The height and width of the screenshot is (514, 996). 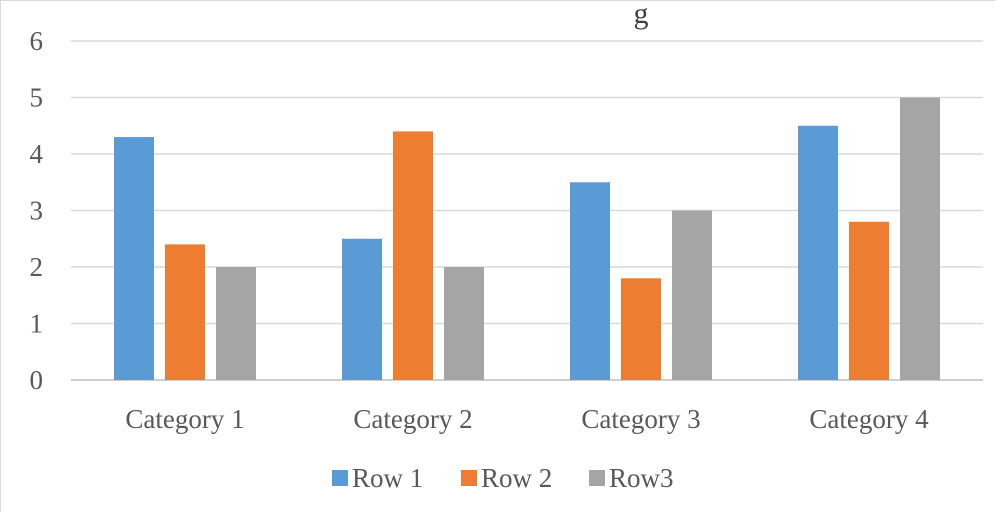 What do you see at coordinates (184, 419) in the screenshot?
I see `x-tick-label: Category 1` at bounding box center [184, 419].